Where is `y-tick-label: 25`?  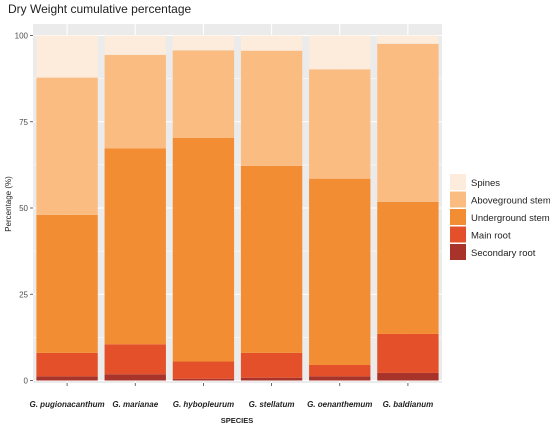
y-tick-label: 25 is located at coordinates (23, 294).